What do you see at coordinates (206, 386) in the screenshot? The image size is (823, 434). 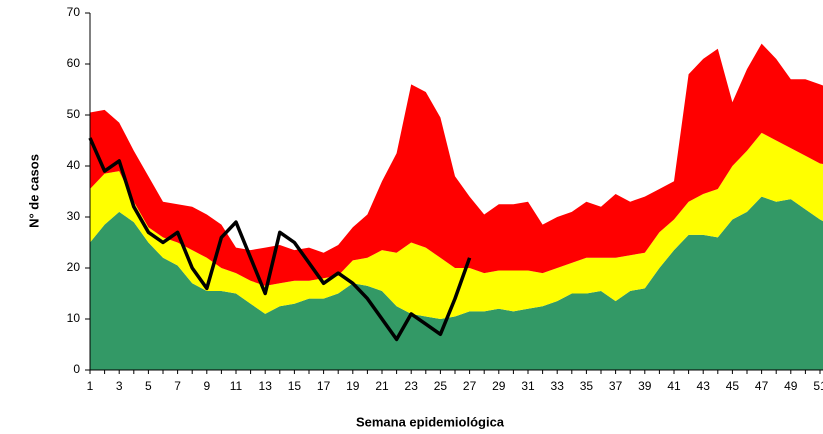 I see `x-tick-label: 9` at bounding box center [206, 386].